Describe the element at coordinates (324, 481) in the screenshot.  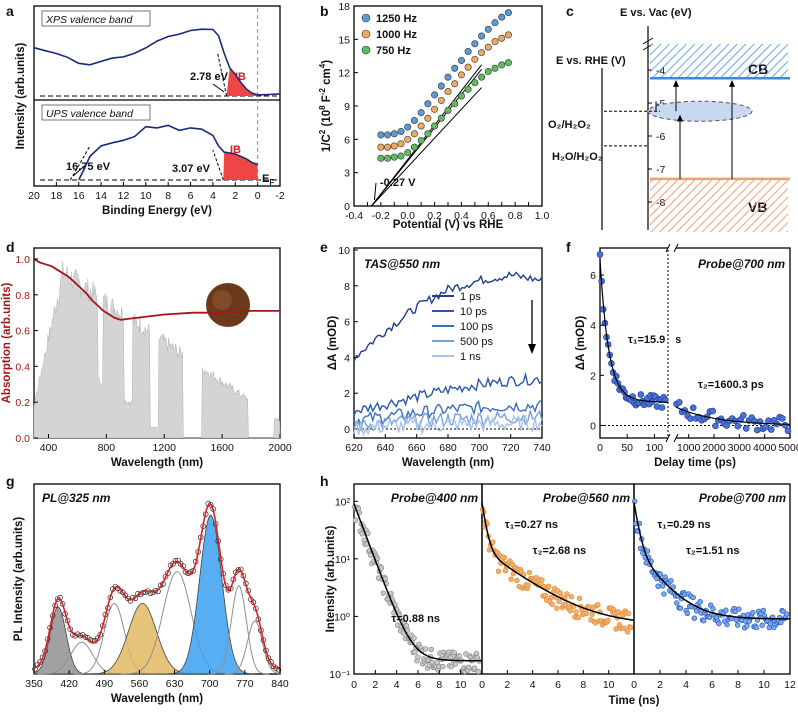
I see `panel-letter-h: h` at that location.